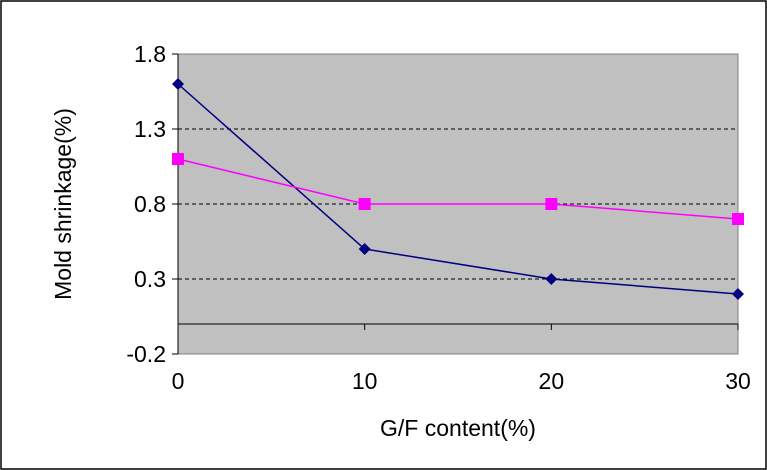 Image resolution: width=767 pixels, height=470 pixels. Describe the element at coordinates (150, 54) in the screenshot. I see `y-tick-label-4: 1.8` at that location.